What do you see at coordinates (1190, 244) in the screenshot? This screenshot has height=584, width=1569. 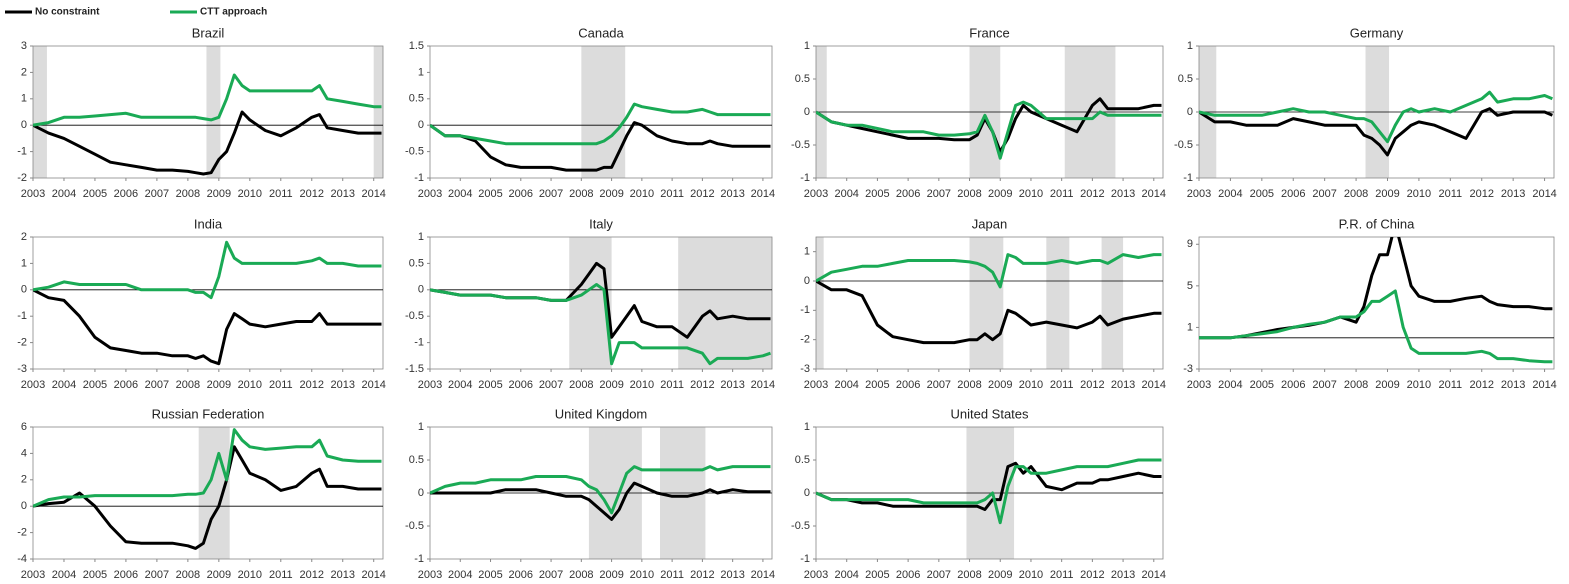 I see `y-tick-label: 9` at bounding box center [1190, 244].